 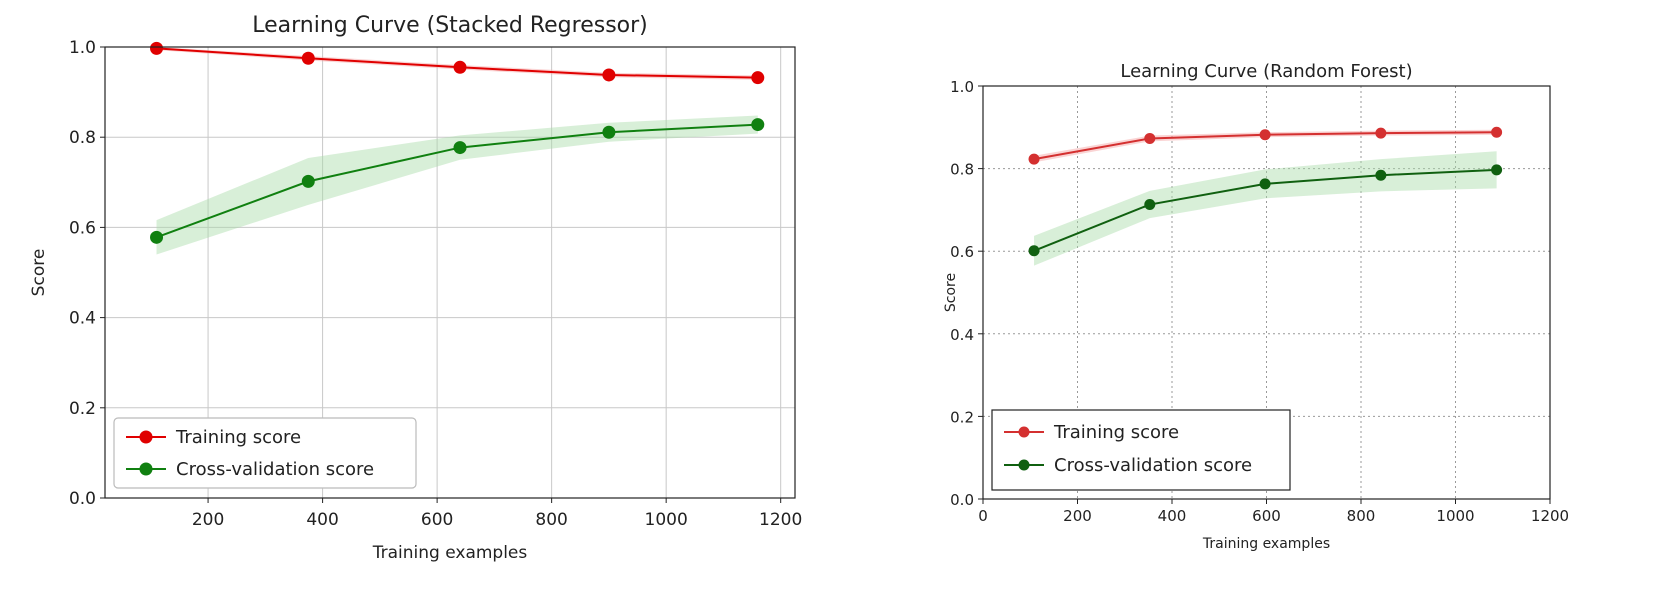 What do you see at coordinates (983, 516) in the screenshot?
I see `x-tick-label: 0` at bounding box center [983, 516].